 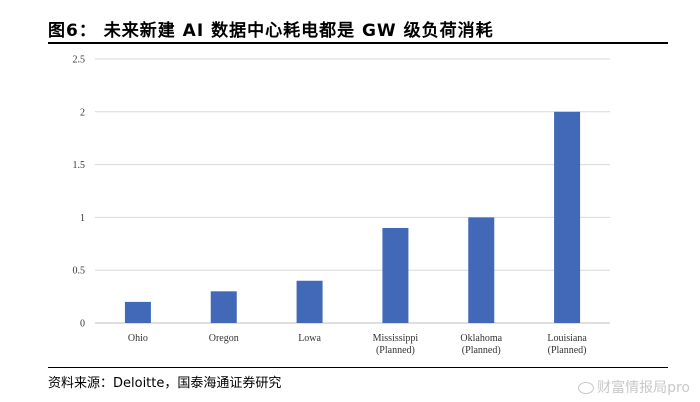 I want to click on x-tick-label: Lowa, so click(x=309, y=338).